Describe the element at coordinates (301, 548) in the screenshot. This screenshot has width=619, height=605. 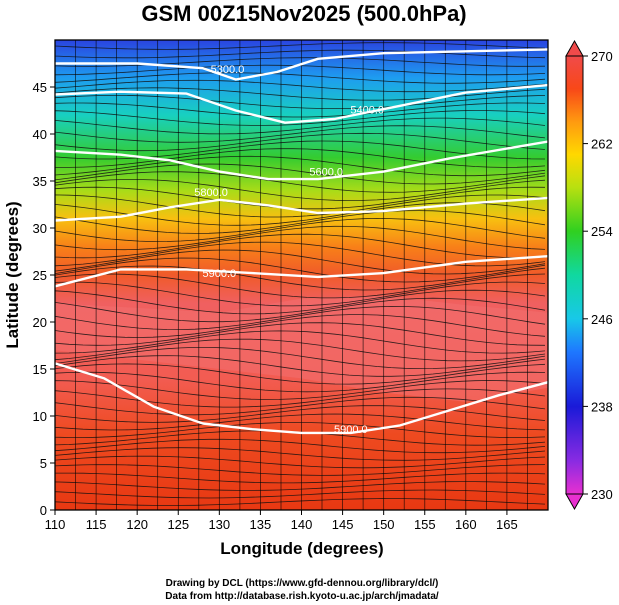
I see `x-axis-label: Longitude (degrees)` at that location.